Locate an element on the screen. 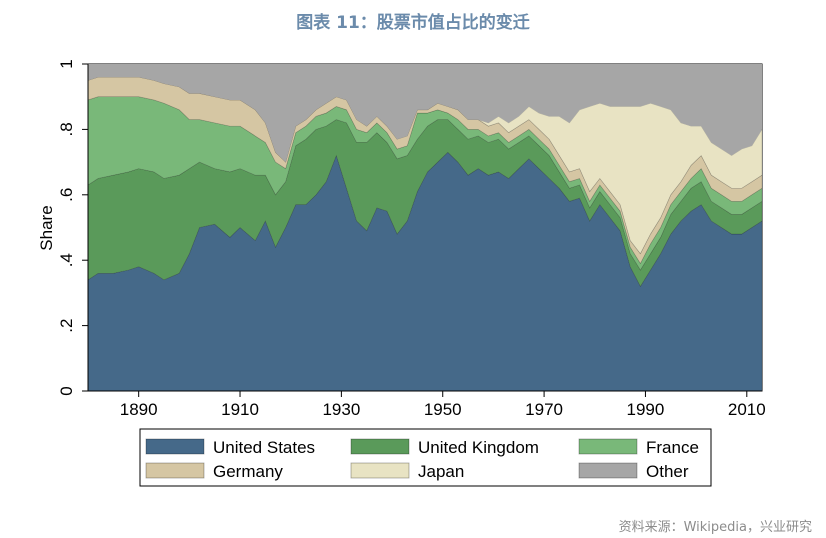  x-tick-label: 1910 is located at coordinates (240, 409).